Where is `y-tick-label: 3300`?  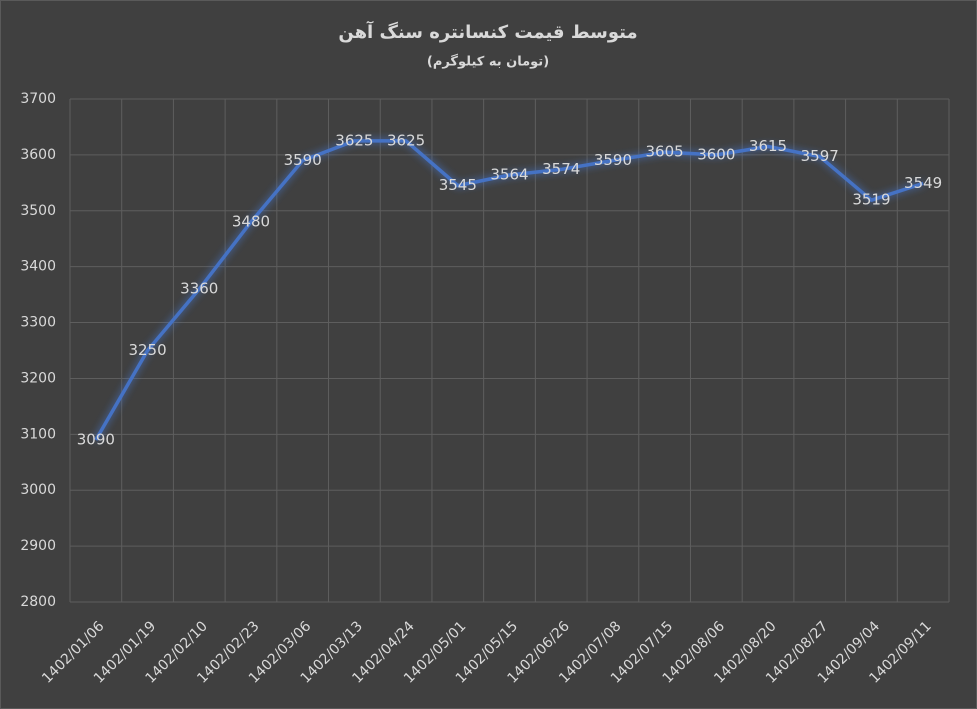
y-tick-label: 3300 is located at coordinates (38, 323).